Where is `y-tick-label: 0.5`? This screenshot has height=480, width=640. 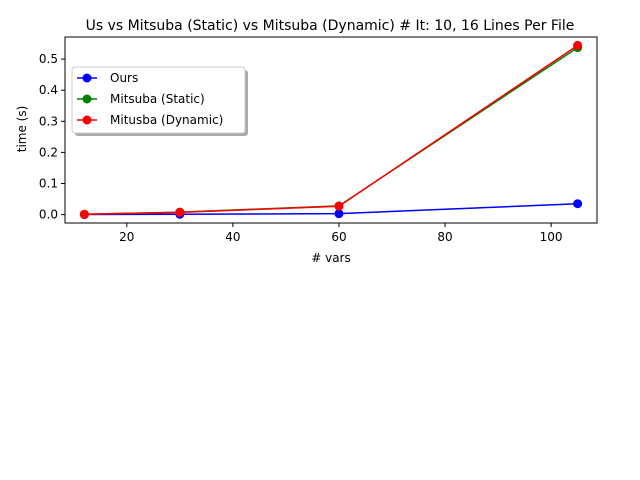 y-tick-label: 0.5 is located at coordinates (48, 59).